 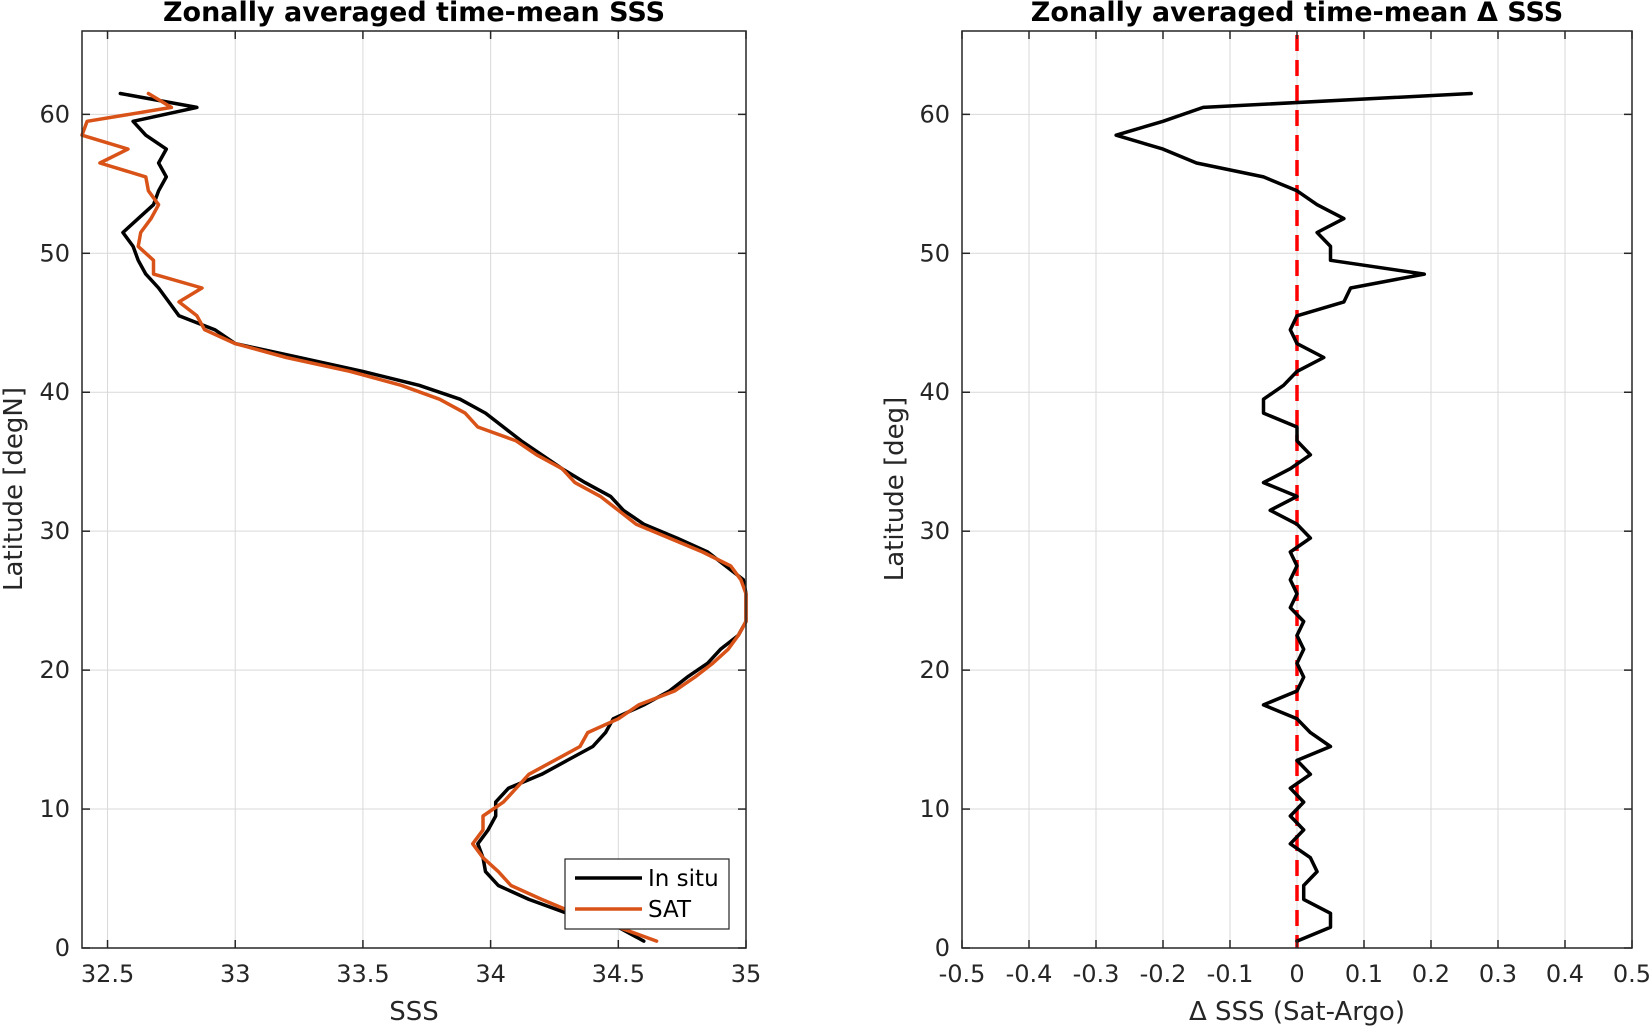 I want to click on x-tick-label: 0.3, so click(x=1498, y=974).